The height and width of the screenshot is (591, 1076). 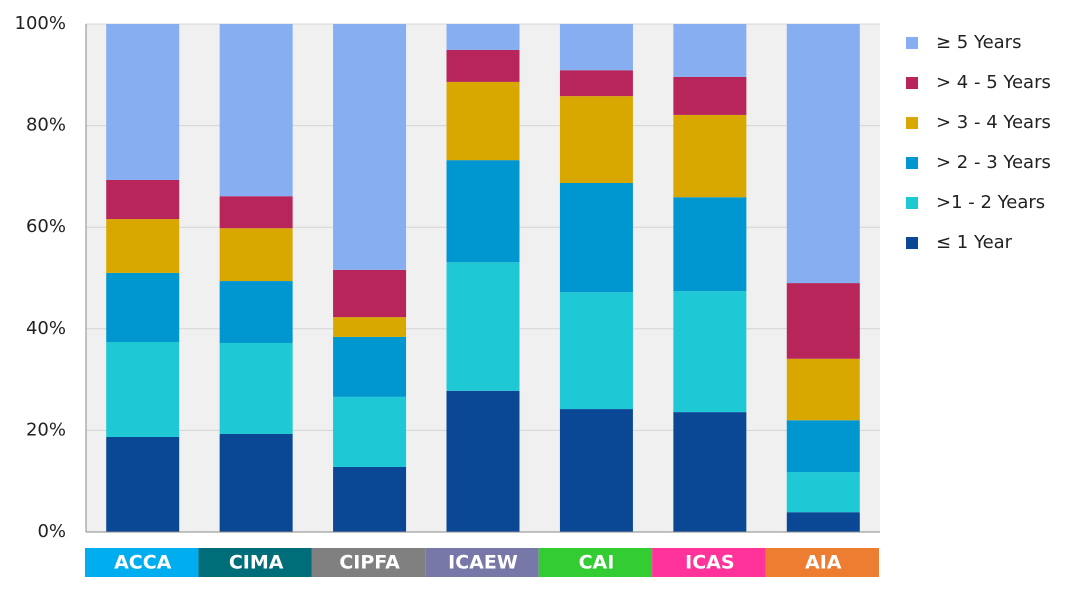 What do you see at coordinates (46, 429) in the screenshot?
I see `y-tick-label: 20%` at bounding box center [46, 429].